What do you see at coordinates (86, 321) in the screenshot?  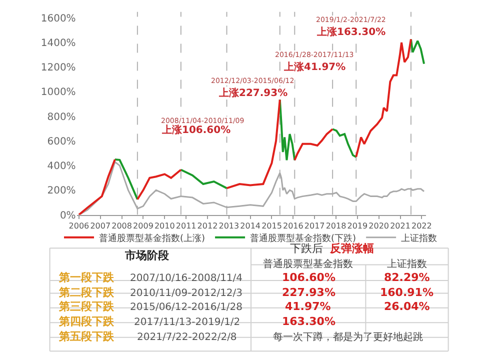 I see `text: 第四段下跌` at bounding box center [86, 321].